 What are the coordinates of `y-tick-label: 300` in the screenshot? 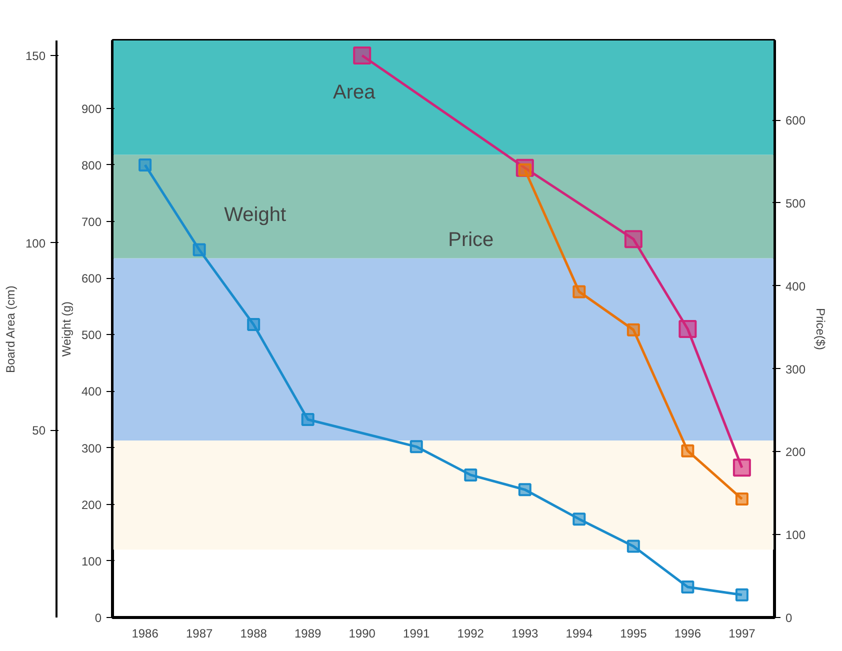 It's located at (91, 448).